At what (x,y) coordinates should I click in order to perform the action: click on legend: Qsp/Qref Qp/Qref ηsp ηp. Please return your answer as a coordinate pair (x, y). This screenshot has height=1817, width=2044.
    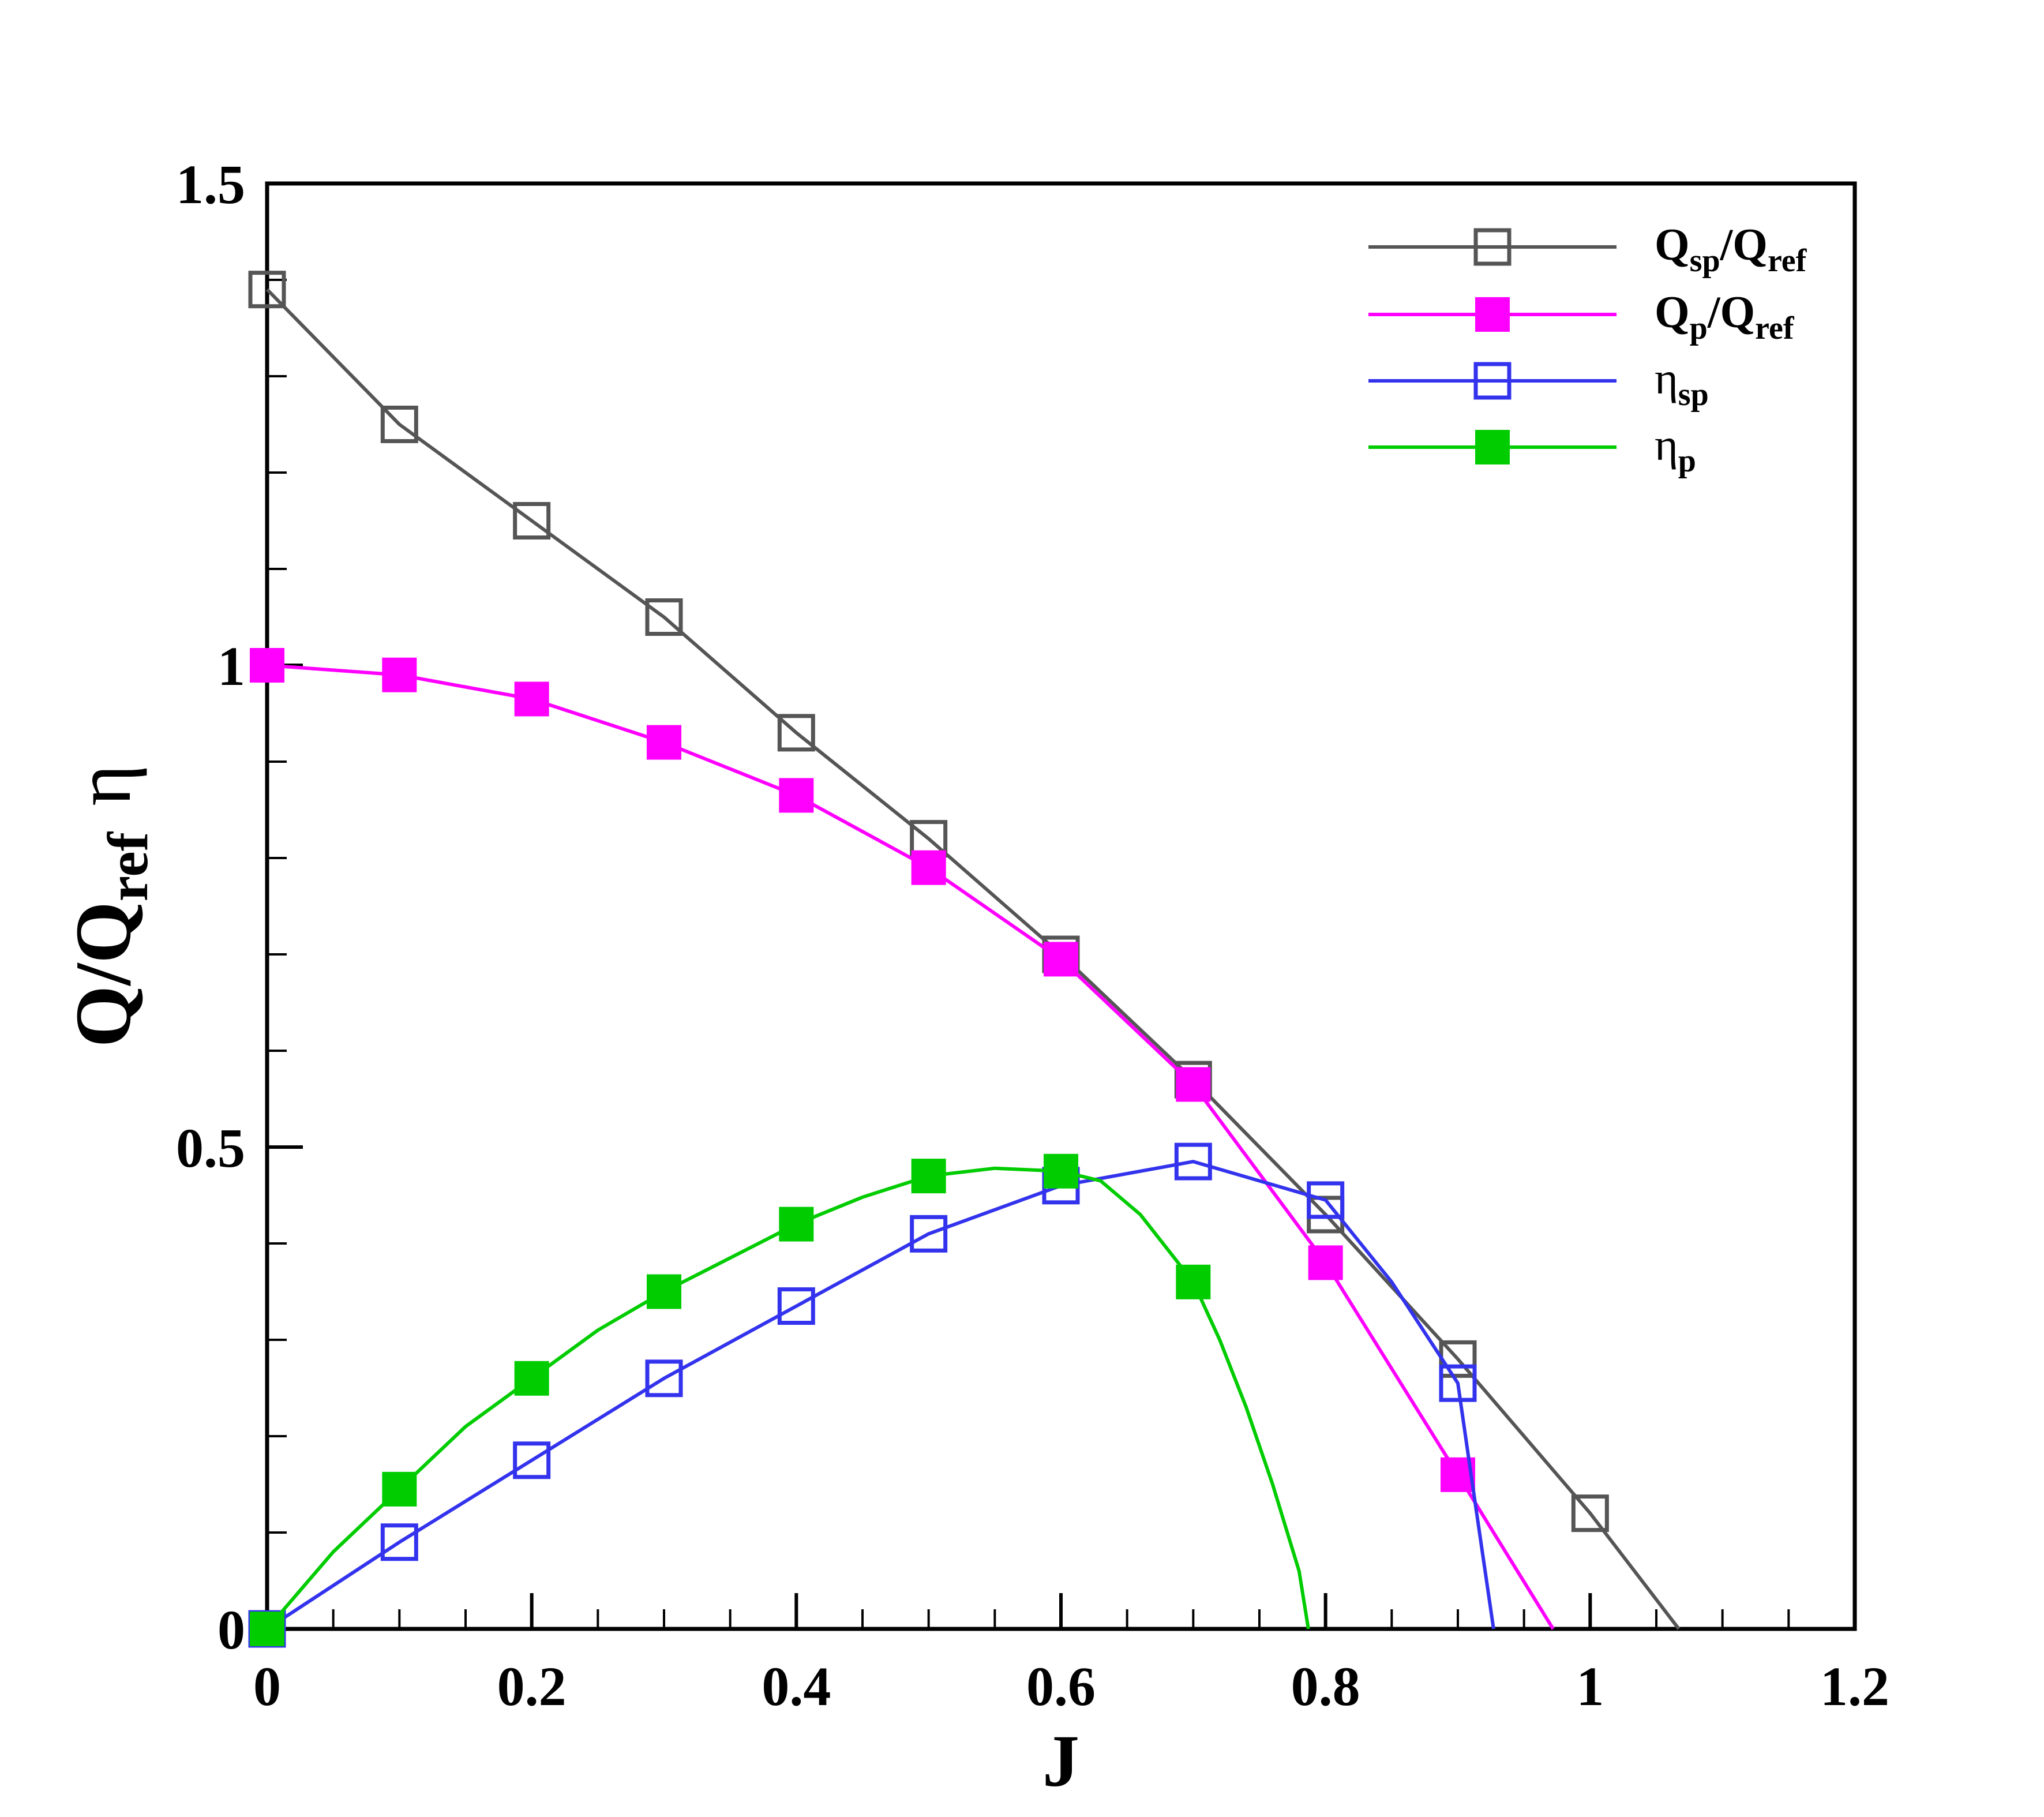
    Looking at the image, I should click on (1587, 349).